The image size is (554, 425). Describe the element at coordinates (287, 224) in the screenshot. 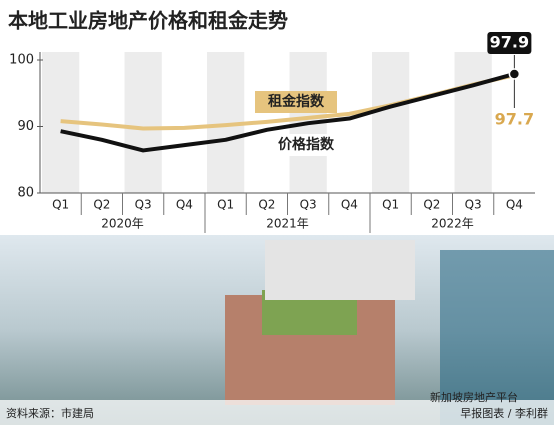

I see `year-label: 2021年` at that location.